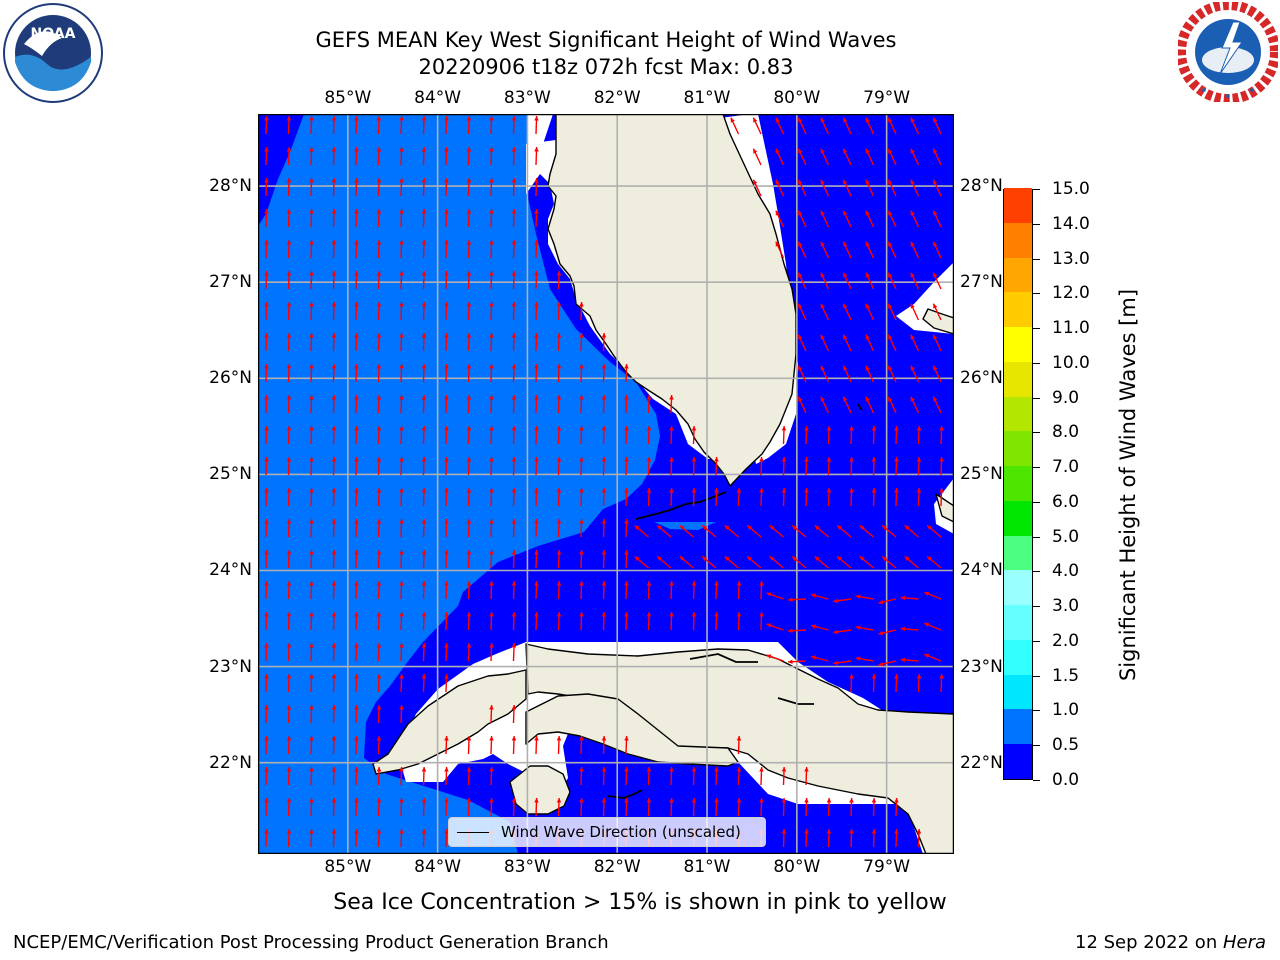 Image resolution: width=1280 pixels, height=960 pixels. What do you see at coordinates (797, 867) in the screenshot?
I see `lon-tick-label: 80°W` at bounding box center [797, 867].